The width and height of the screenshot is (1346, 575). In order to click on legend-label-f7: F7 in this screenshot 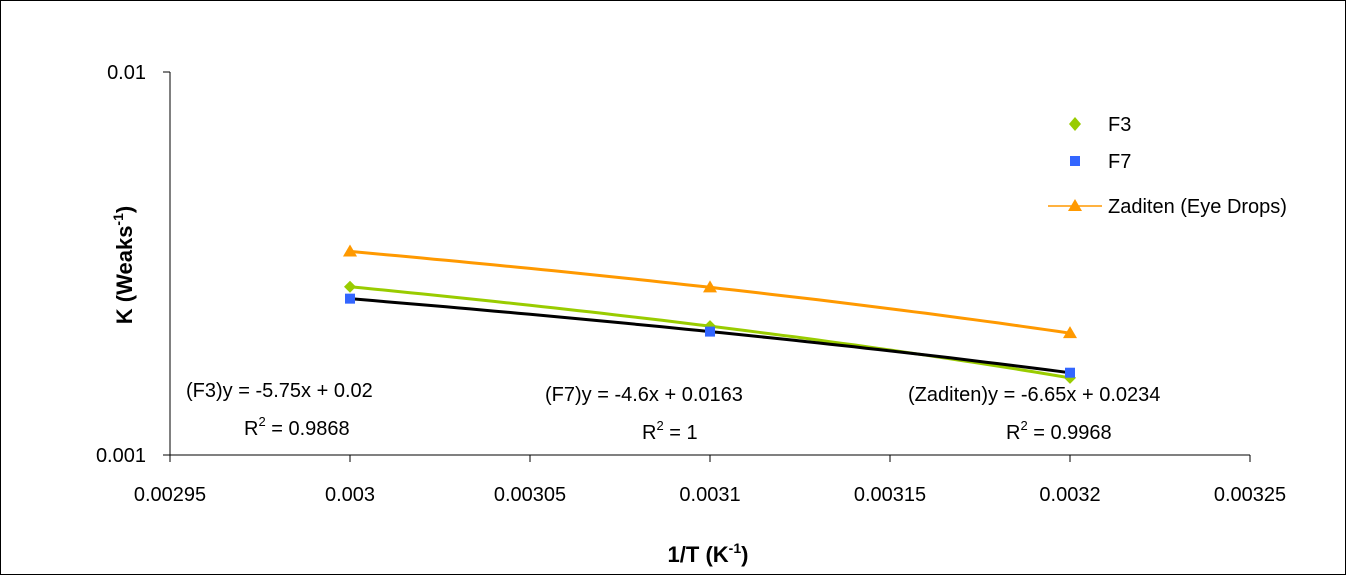, I will do `click(1119, 162)`.